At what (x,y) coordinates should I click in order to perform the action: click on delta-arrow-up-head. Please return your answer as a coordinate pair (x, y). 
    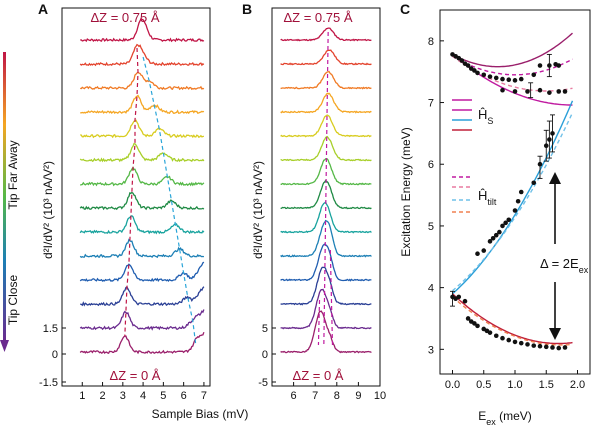
    Looking at the image, I should click on (555, 178).